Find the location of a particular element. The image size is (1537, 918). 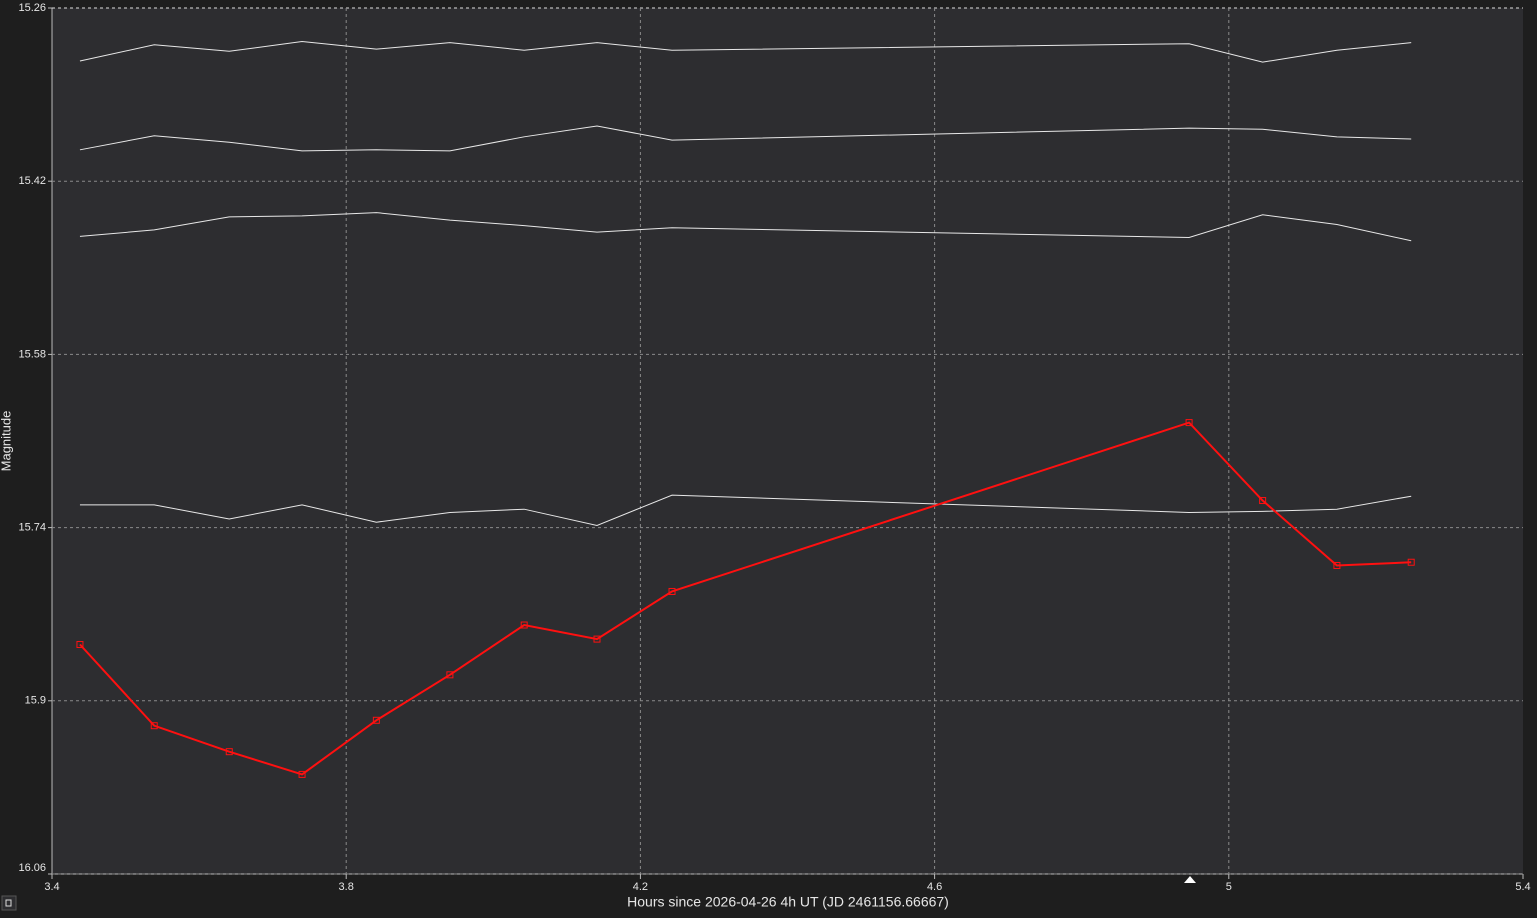

y-tick-label: 15.42 is located at coordinates (32, 181).